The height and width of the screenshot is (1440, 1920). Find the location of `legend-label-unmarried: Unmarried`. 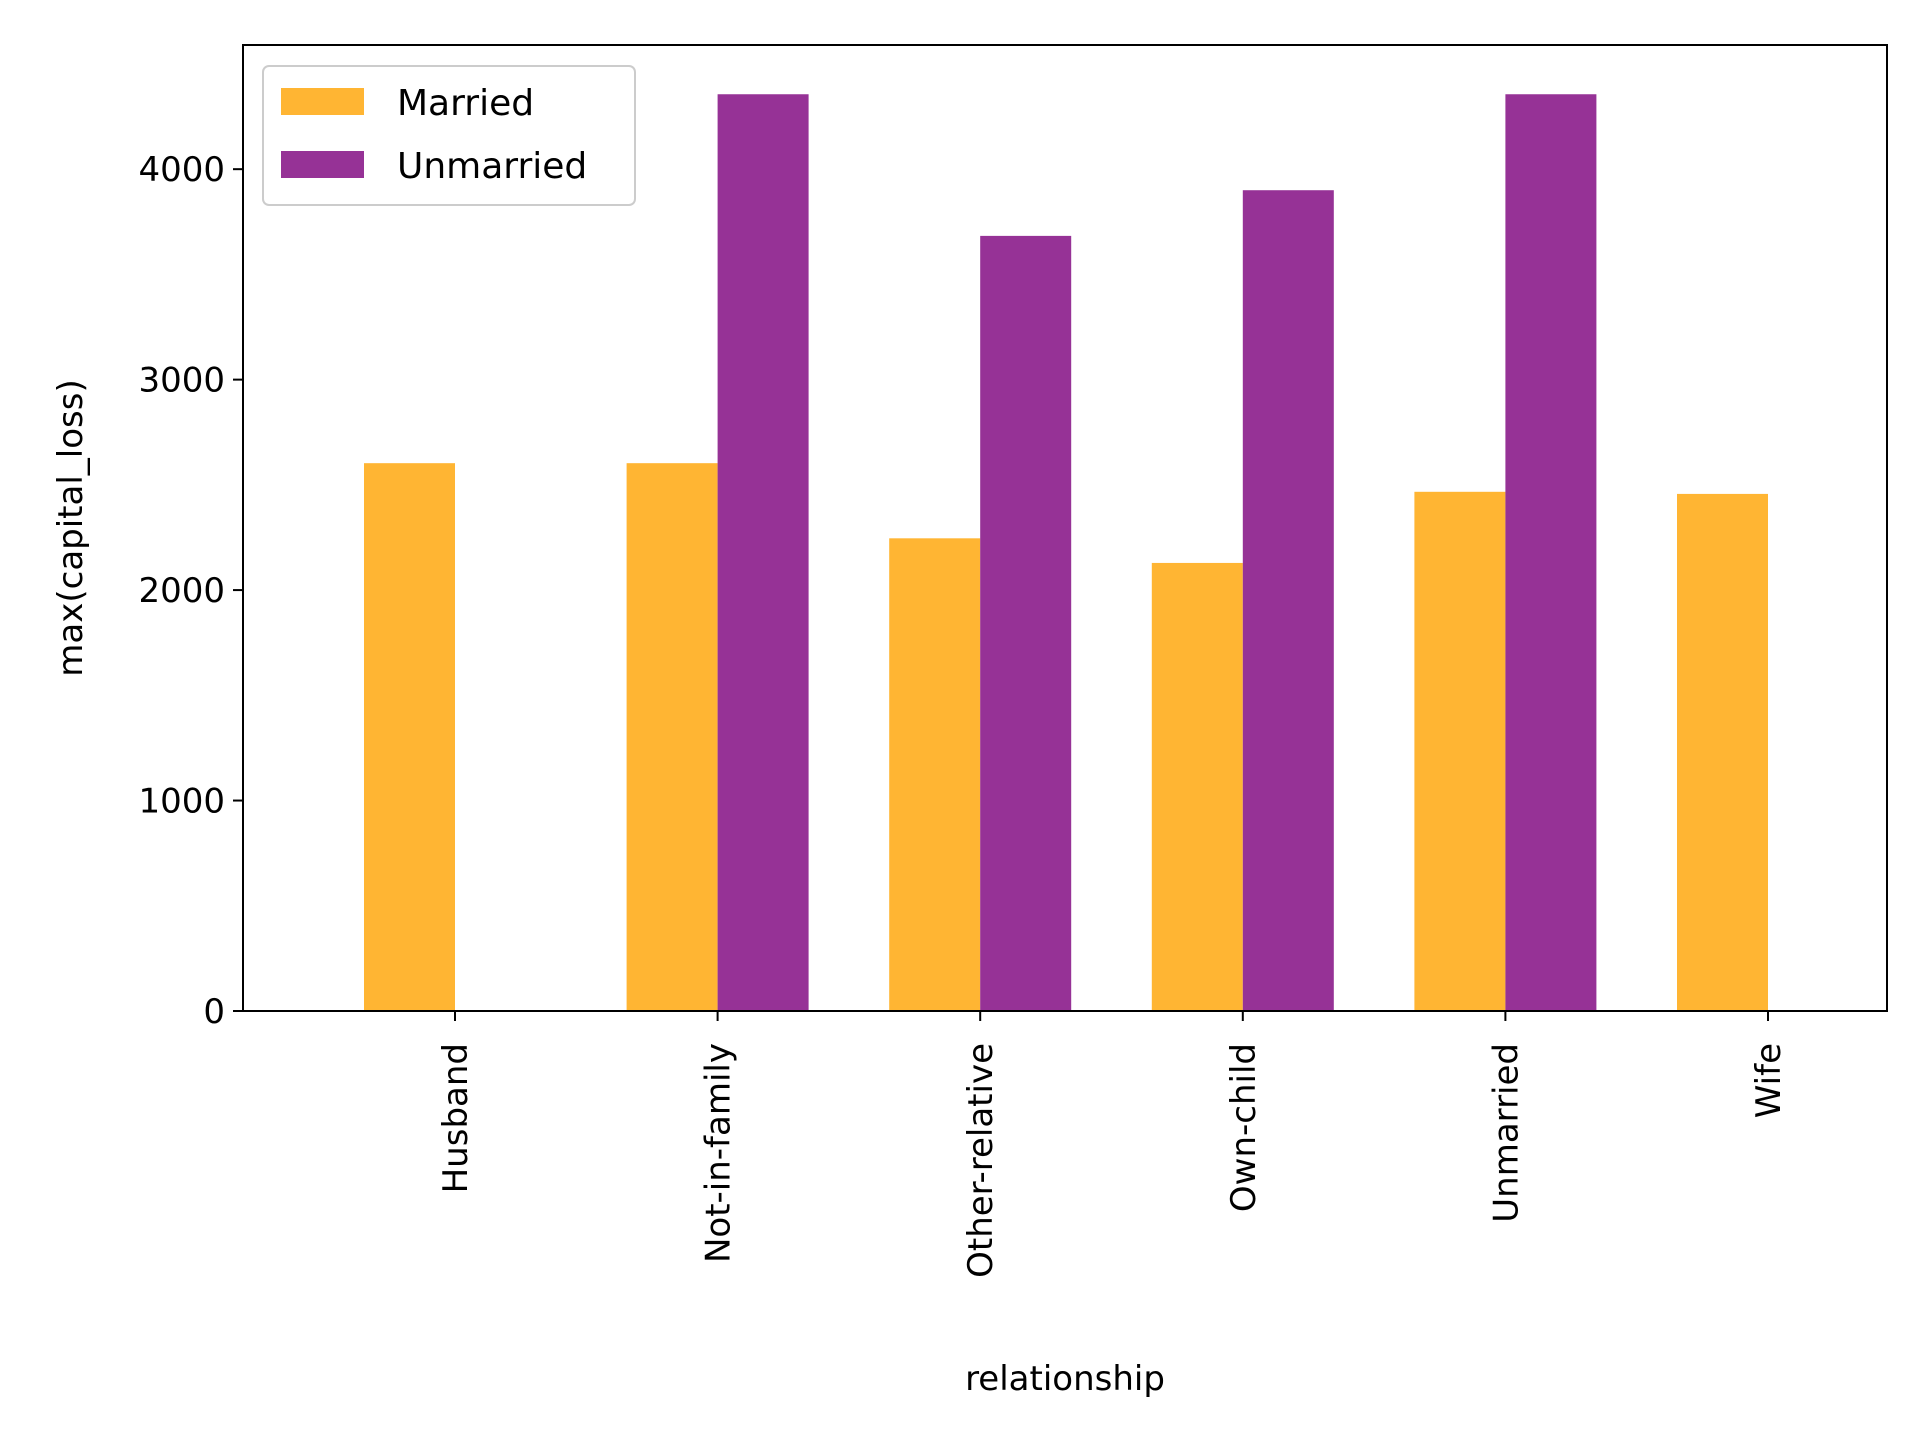

legend-label-unmarried: Unmarried is located at coordinates (492, 166).